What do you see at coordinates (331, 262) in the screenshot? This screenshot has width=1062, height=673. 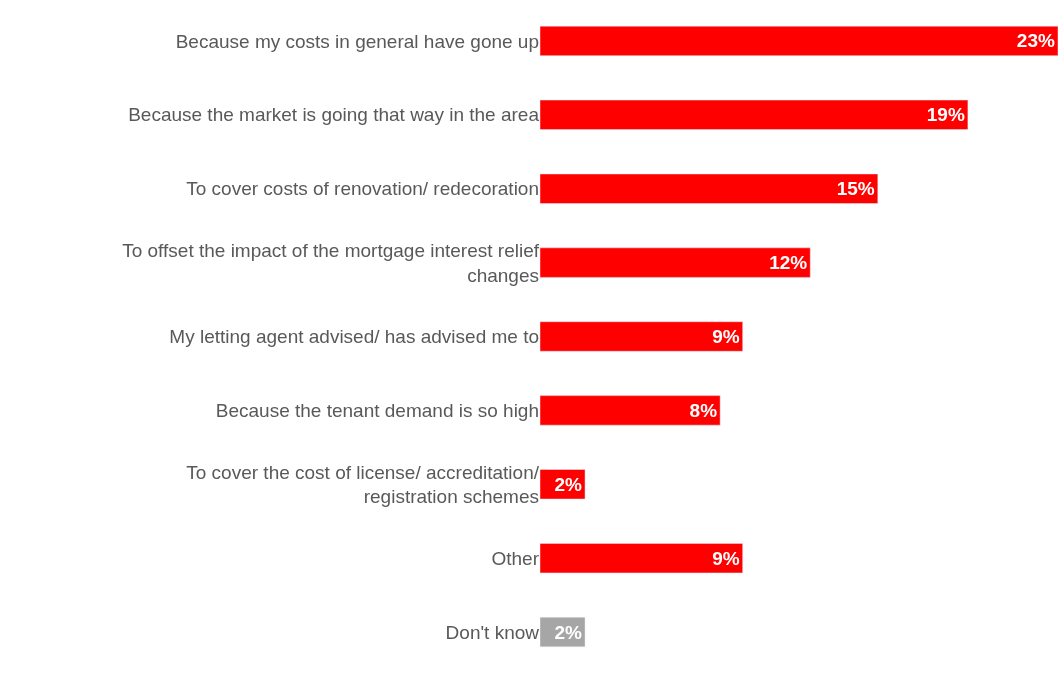 I see `y-tick-label: To offset the impact of the mortgage interest relief changes` at bounding box center [331, 262].